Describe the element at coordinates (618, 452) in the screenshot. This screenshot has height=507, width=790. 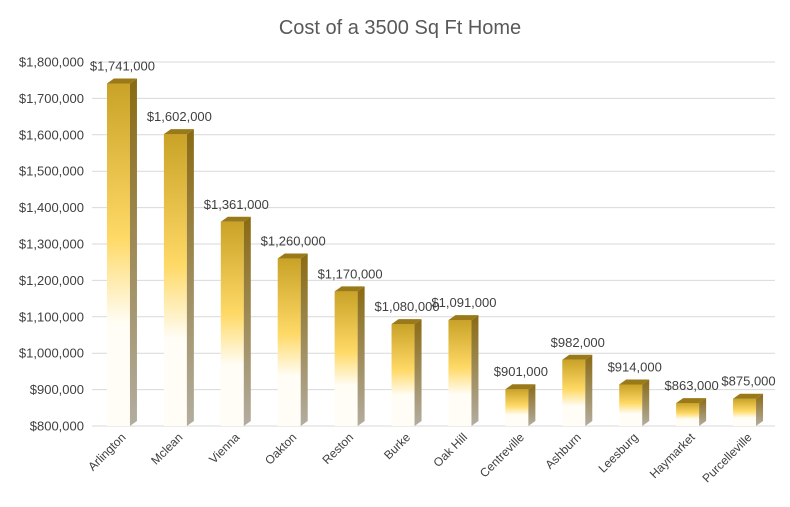
I see `x-tick-label: Leesburg` at that location.